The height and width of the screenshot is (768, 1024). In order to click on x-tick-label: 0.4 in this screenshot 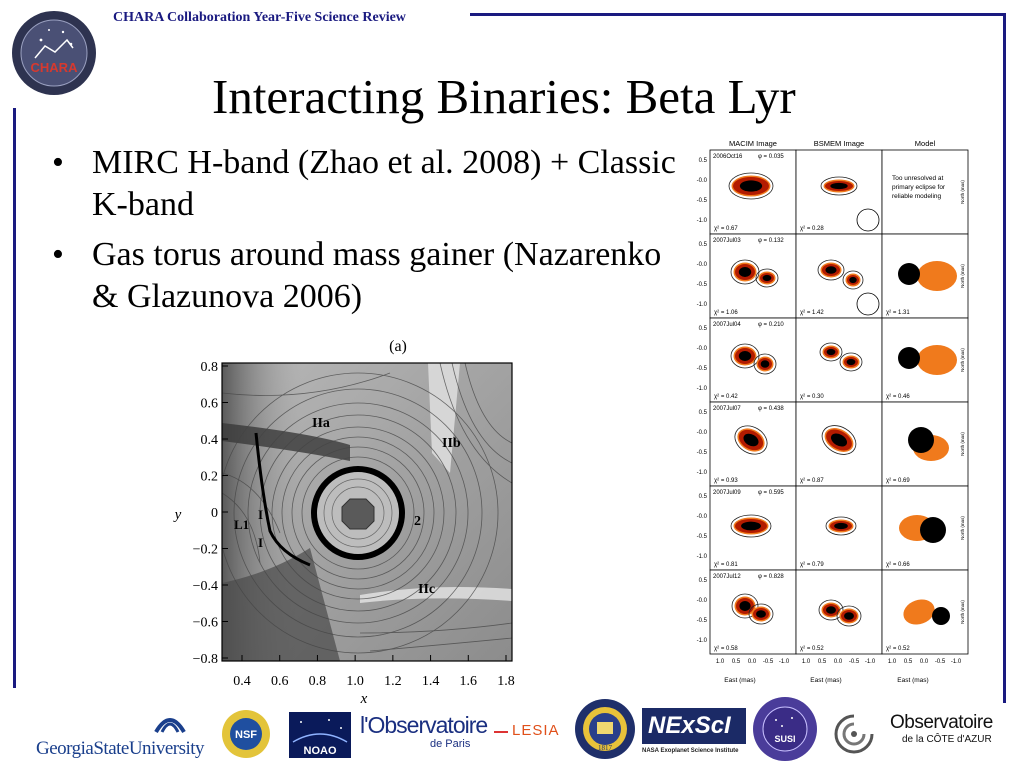, I will do `click(242, 681)`.